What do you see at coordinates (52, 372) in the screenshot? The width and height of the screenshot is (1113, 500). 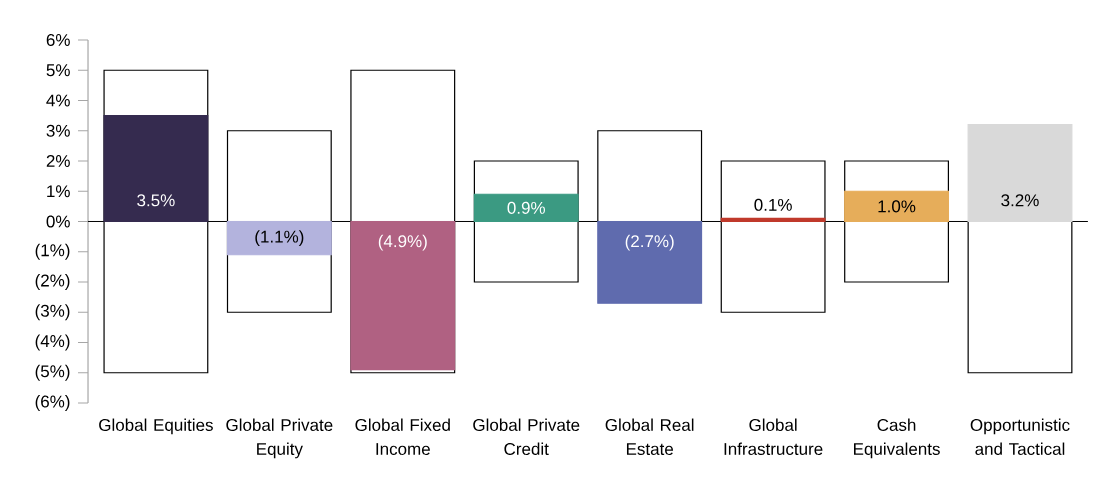 I see `y-tick-label: (5%)` at bounding box center [52, 372].